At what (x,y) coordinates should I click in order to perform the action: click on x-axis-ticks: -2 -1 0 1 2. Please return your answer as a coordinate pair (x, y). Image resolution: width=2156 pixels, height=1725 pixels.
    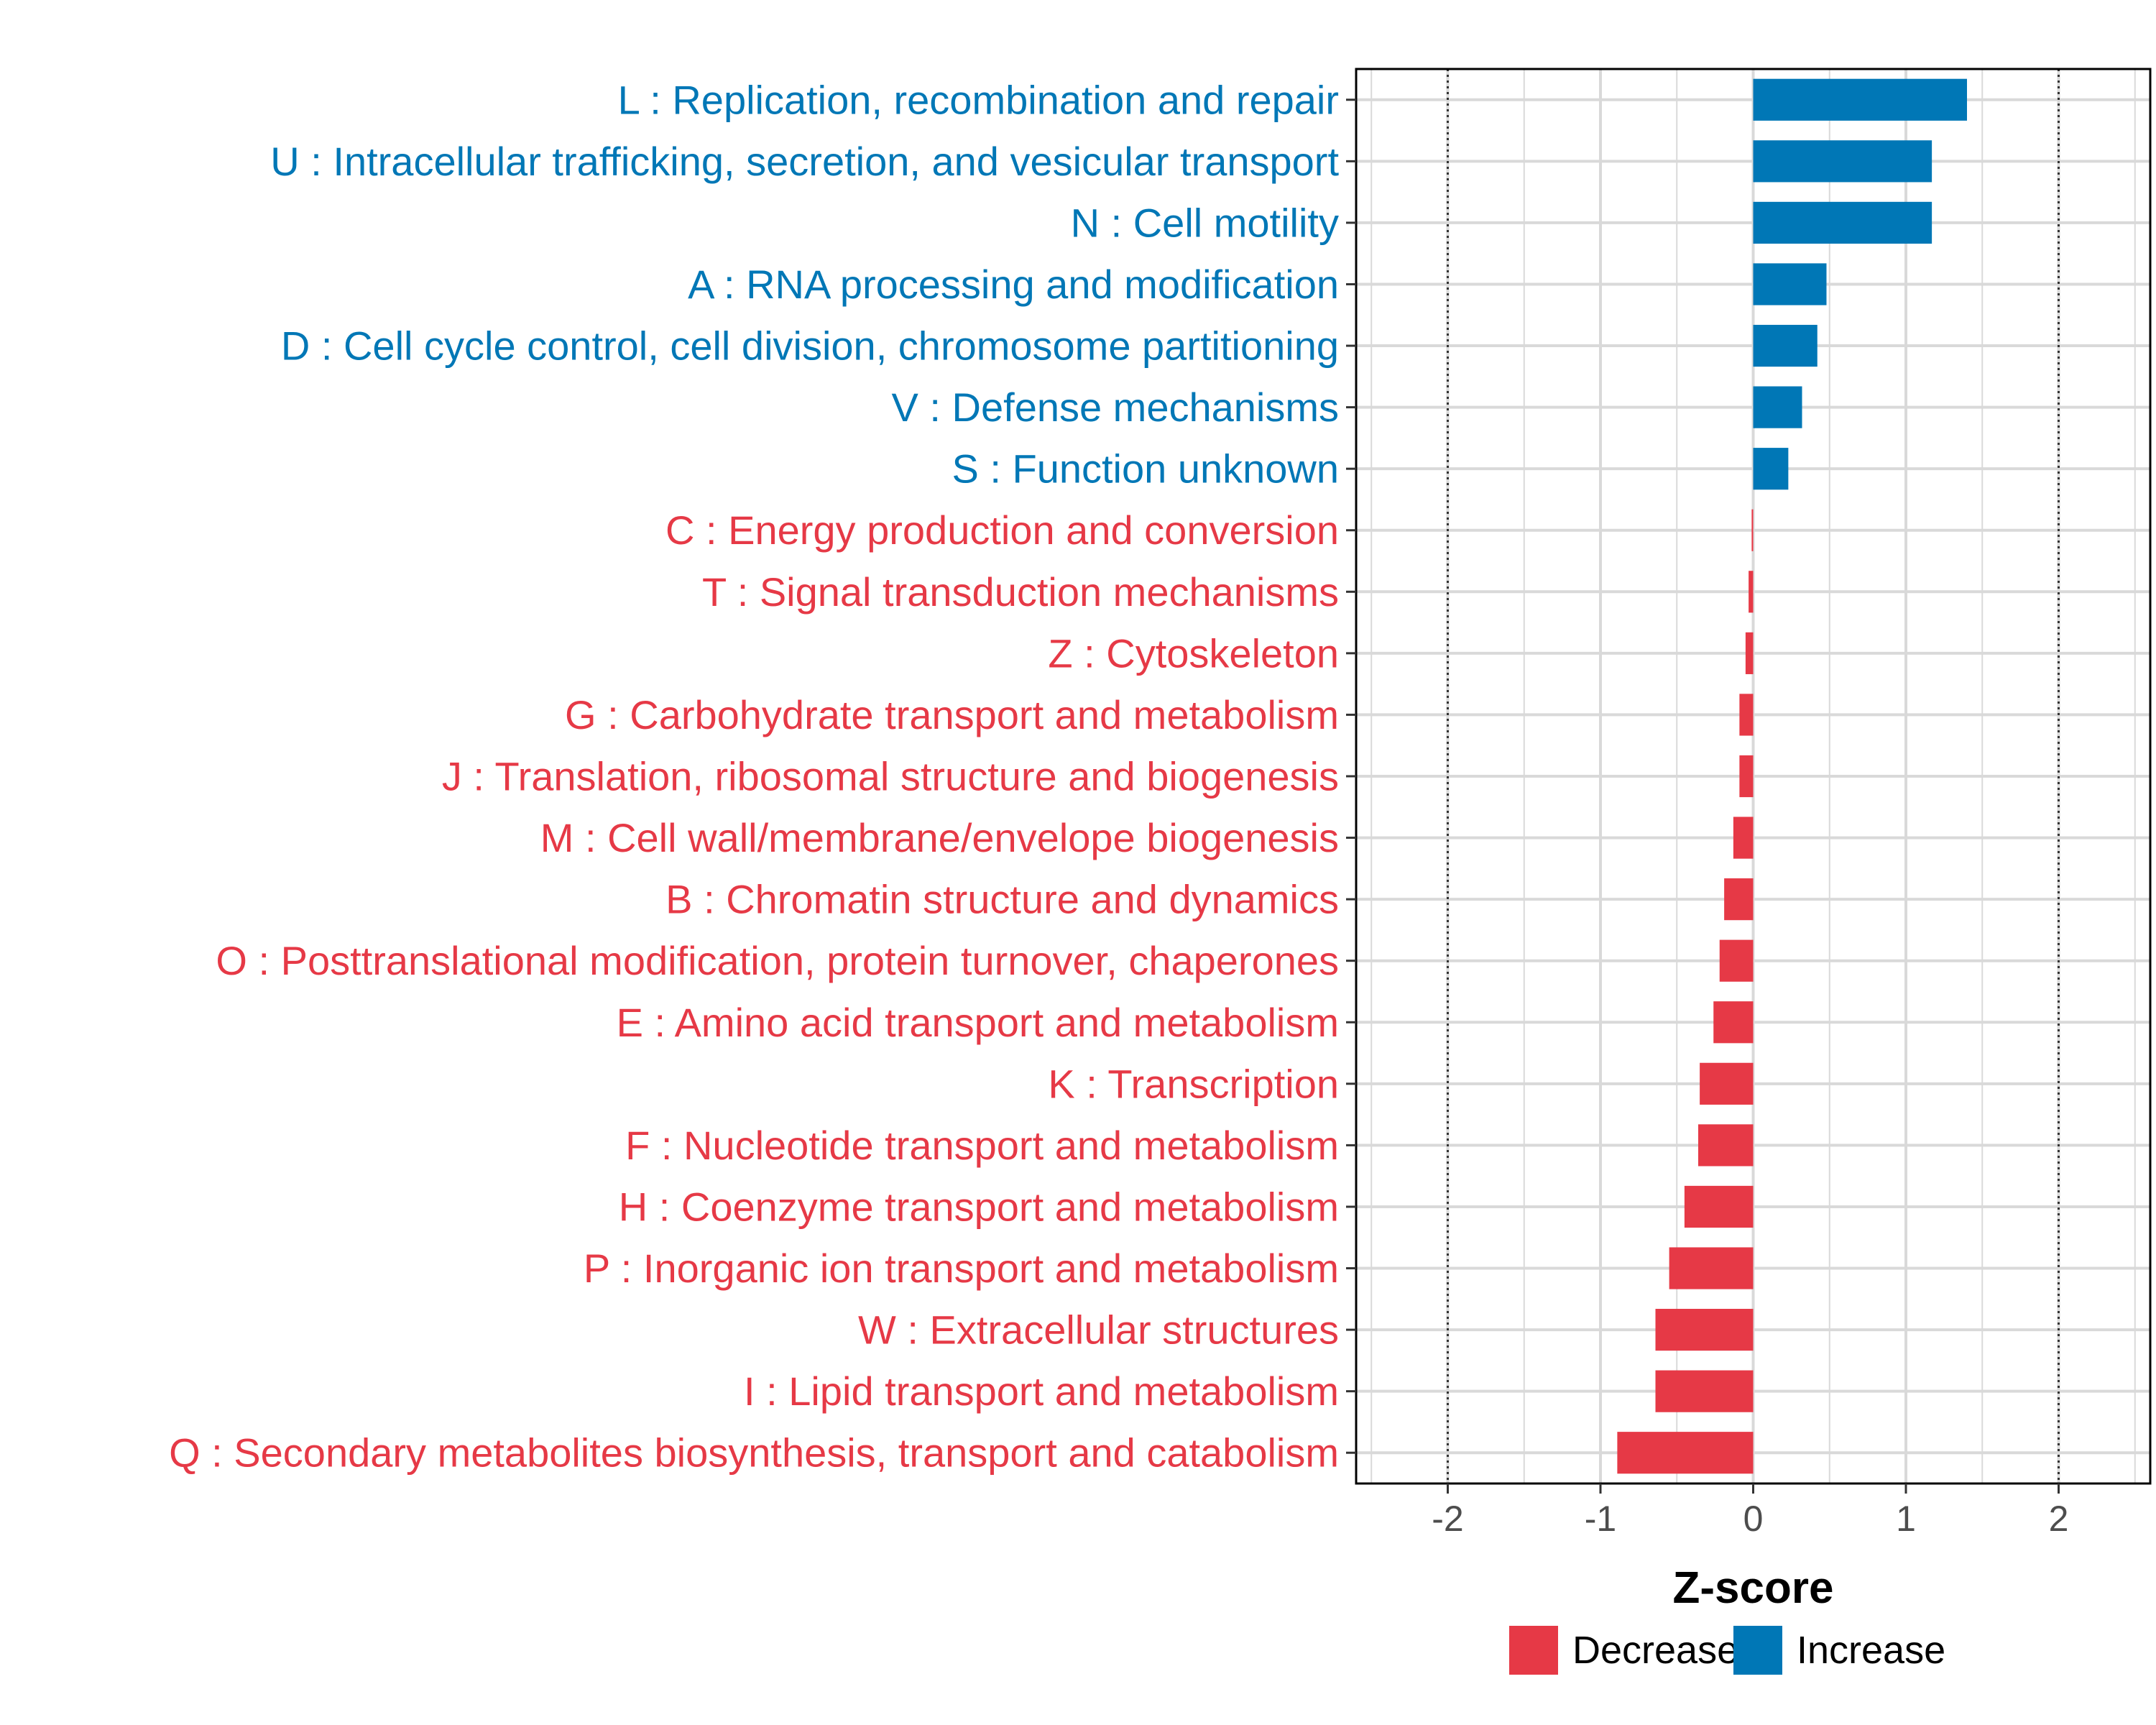
    Looking at the image, I should click on (1750, 1511).